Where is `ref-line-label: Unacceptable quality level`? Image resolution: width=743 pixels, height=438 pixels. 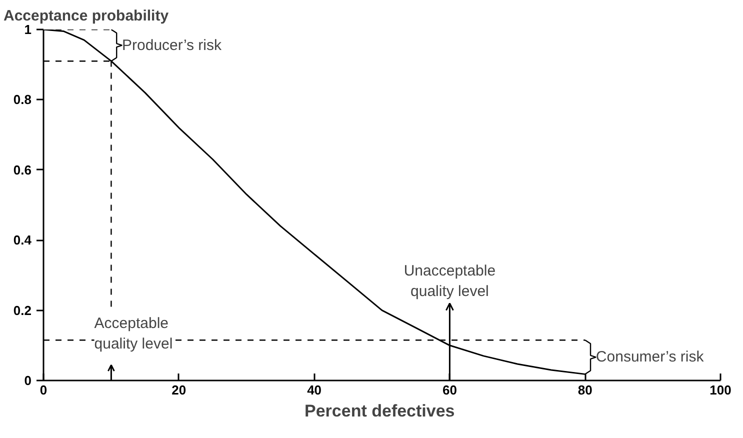 ref-line-label: Unacceptable quality level is located at coordinates (450, 281).